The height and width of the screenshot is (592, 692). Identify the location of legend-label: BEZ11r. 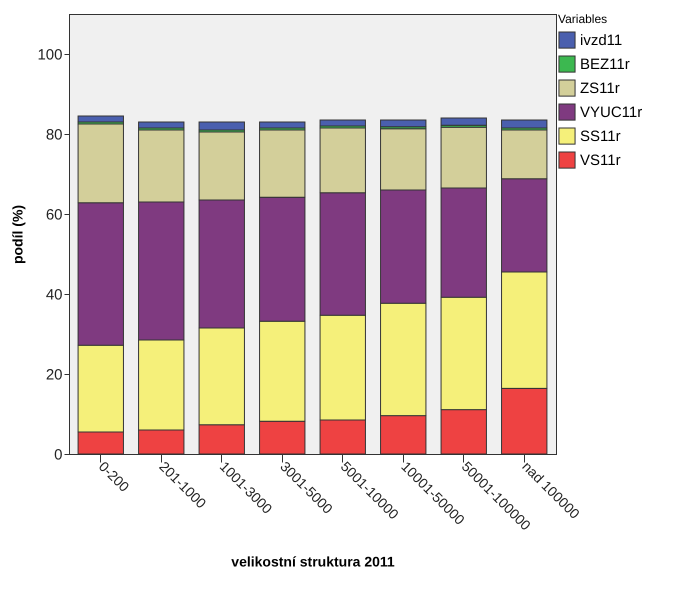
(605, 64).